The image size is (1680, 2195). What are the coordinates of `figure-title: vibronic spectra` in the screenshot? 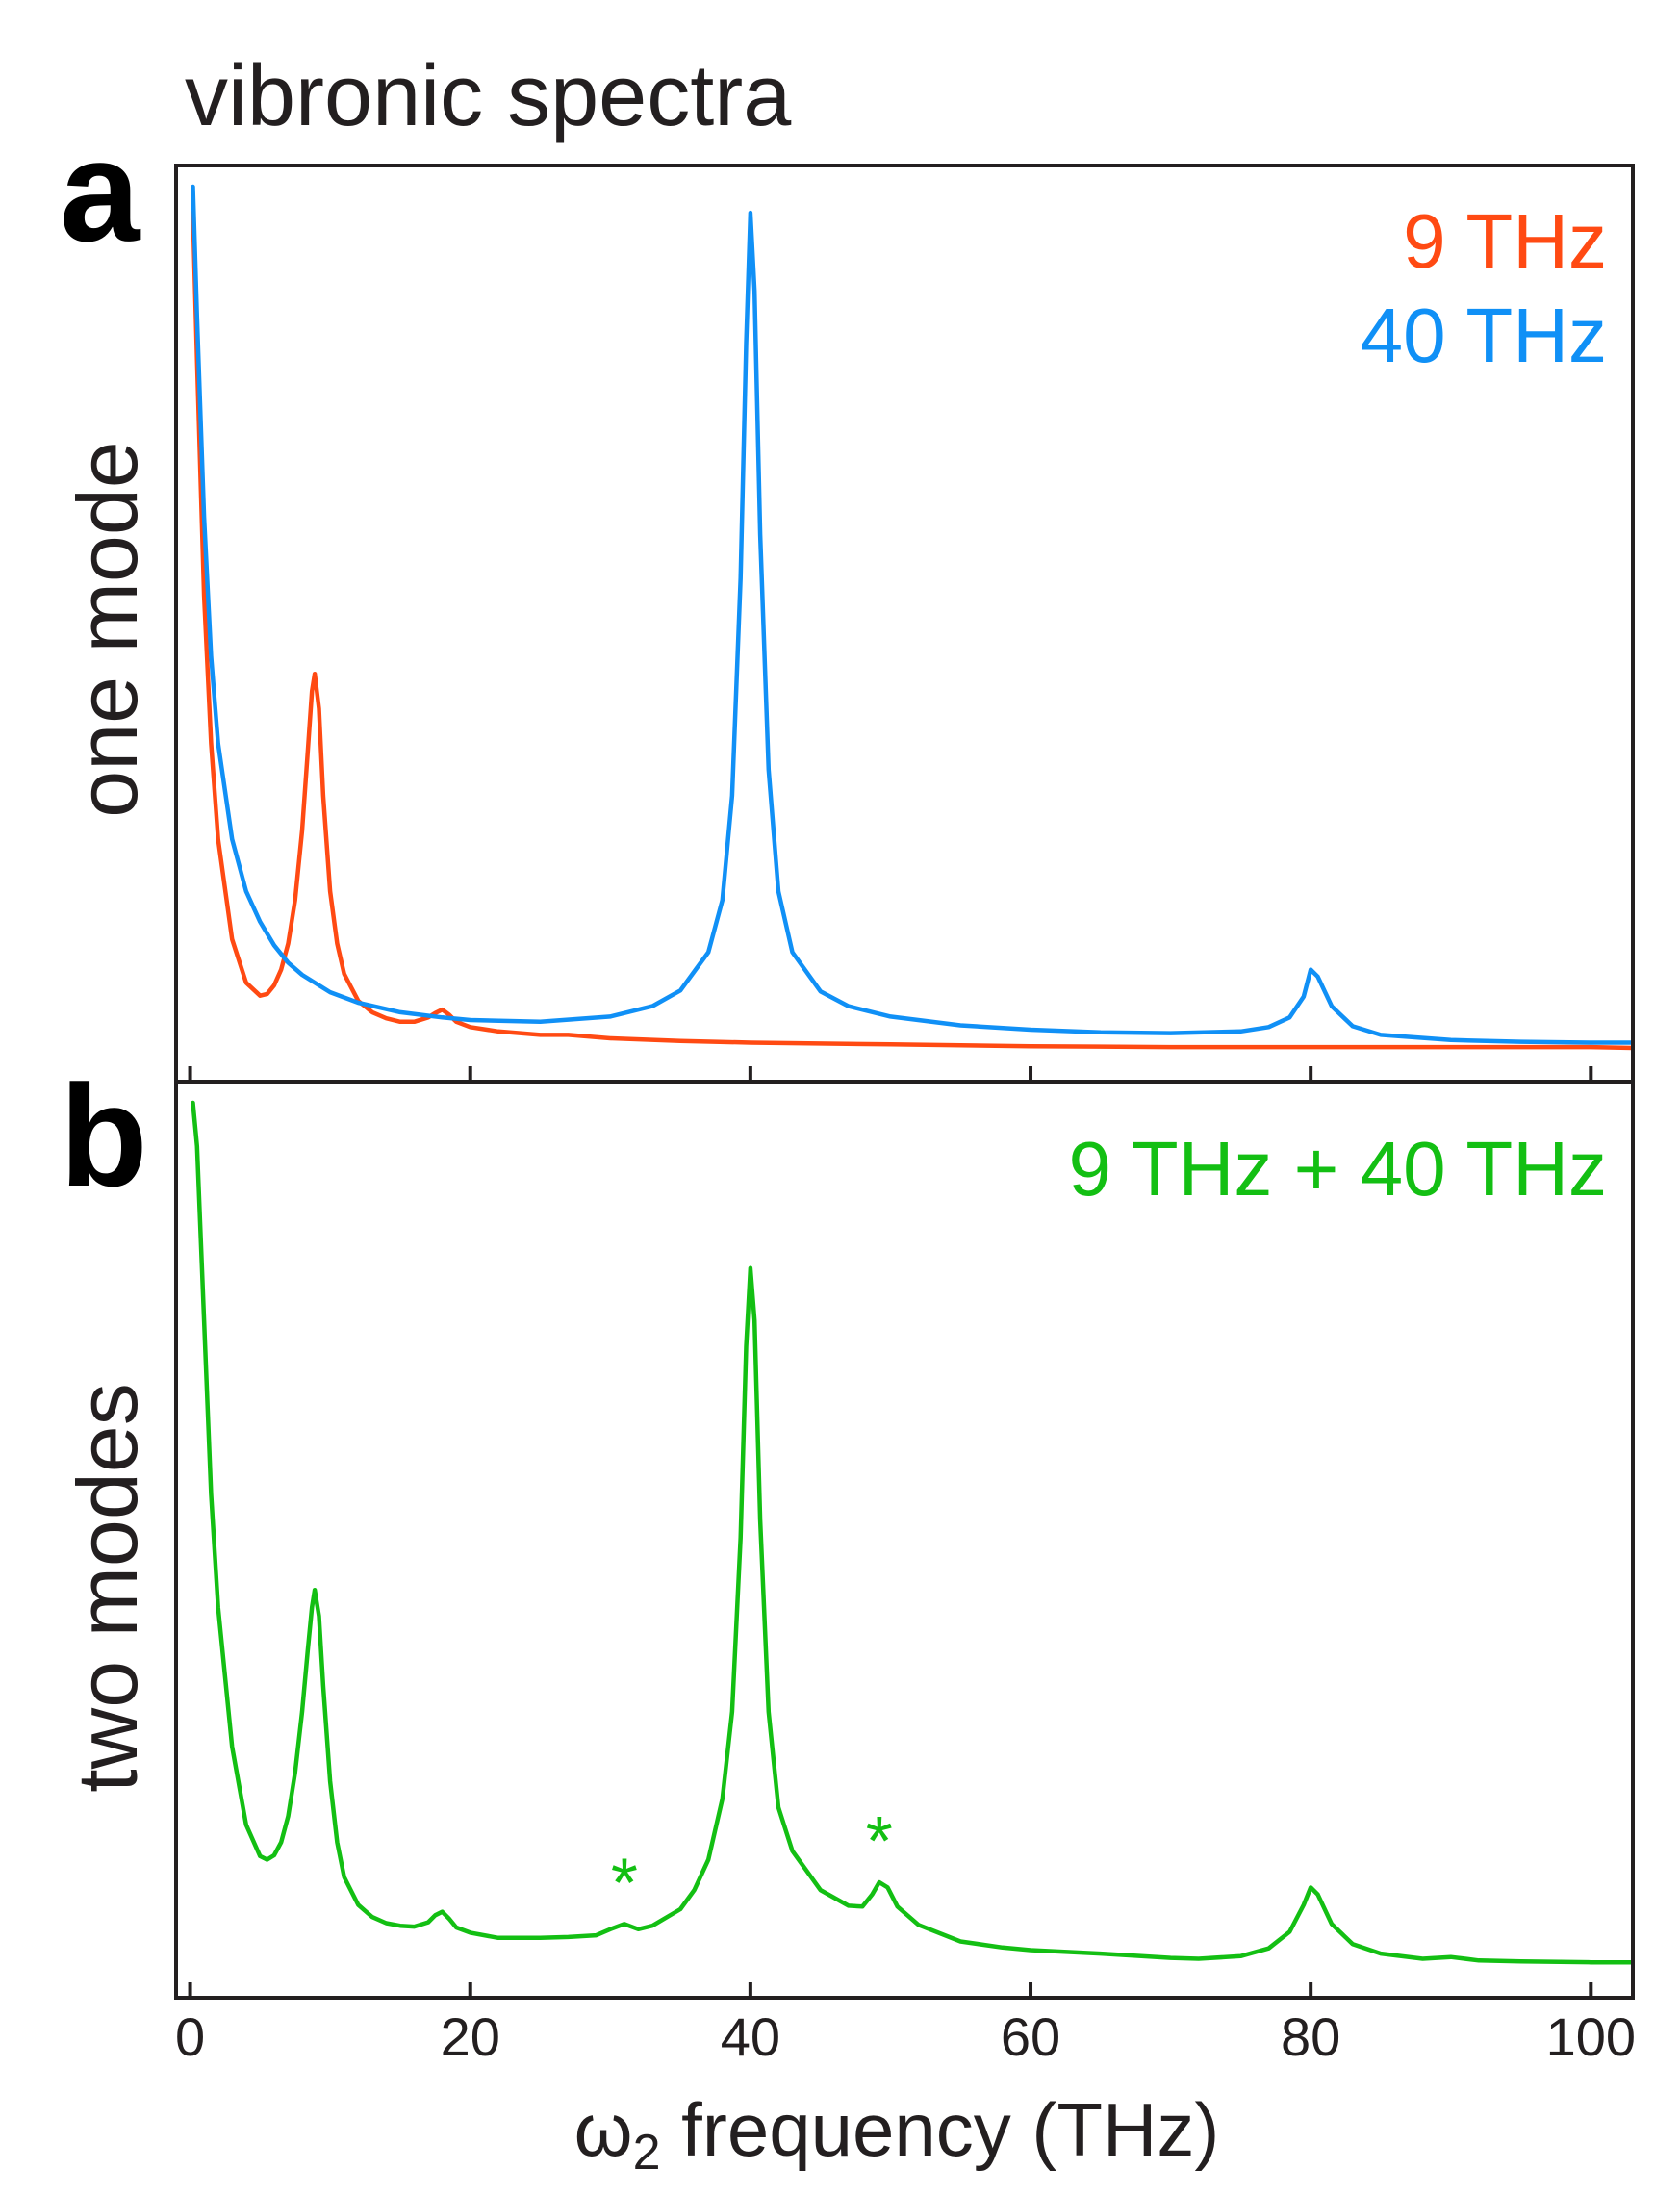 It's located at (489, 96).